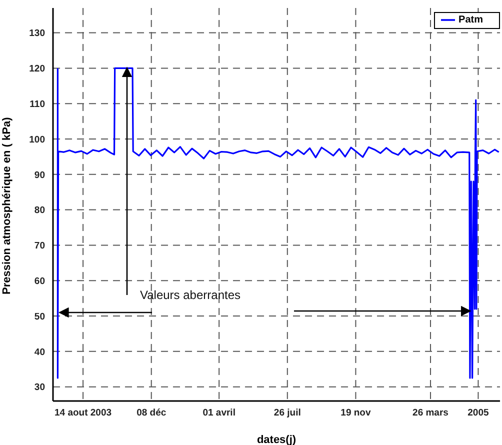  Describe the element at coordinates (190, 295) in the screenshot. I see `annotation: Valeurs aberrantes` at that location.